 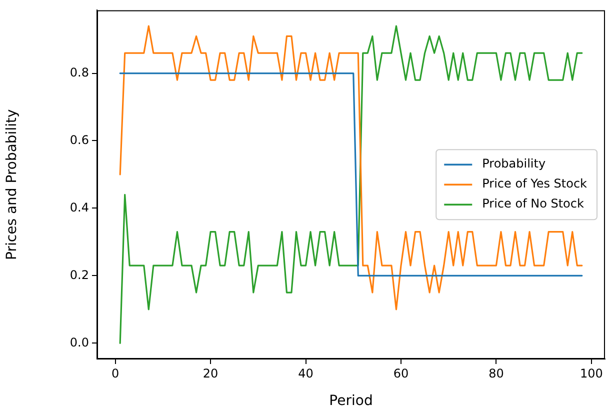 I want to click on y-axis-title: Prices and Probability, so click(x=12, y=184).